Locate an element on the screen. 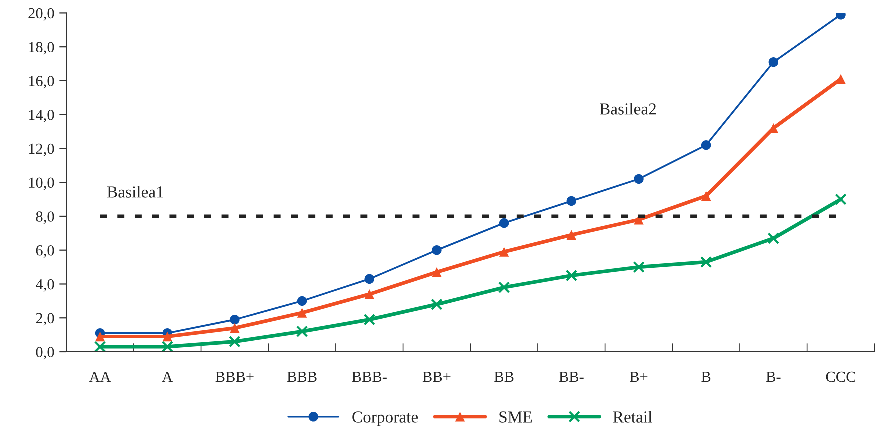 The height and width of the screenshot is (440, 888). x-tick-label: BBB is located at coordinates (302, 377).